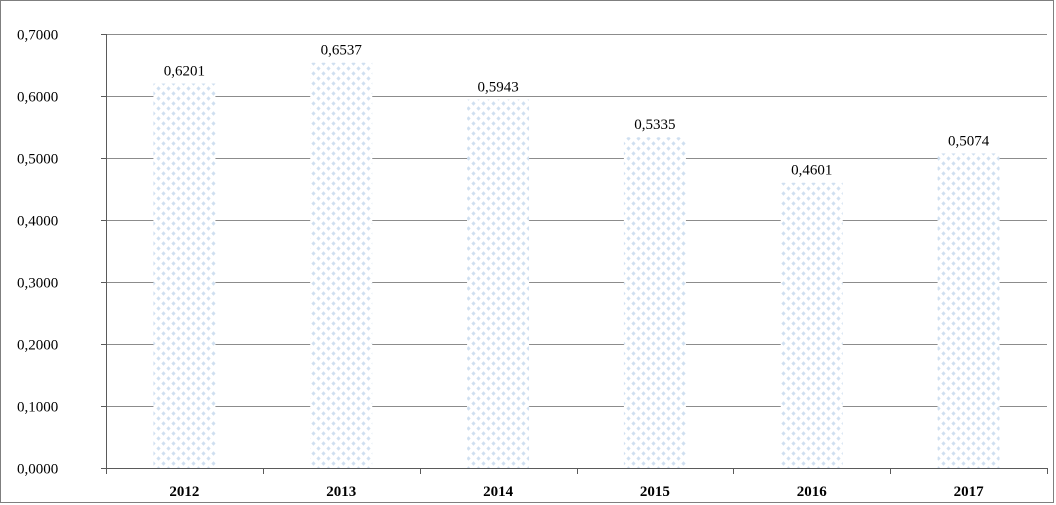 The image size is (1056, 505). What do you see at coordinates (342, 51) in the screenshot?
I see `data-label: 0,6537` at bounding box center [342, 51].